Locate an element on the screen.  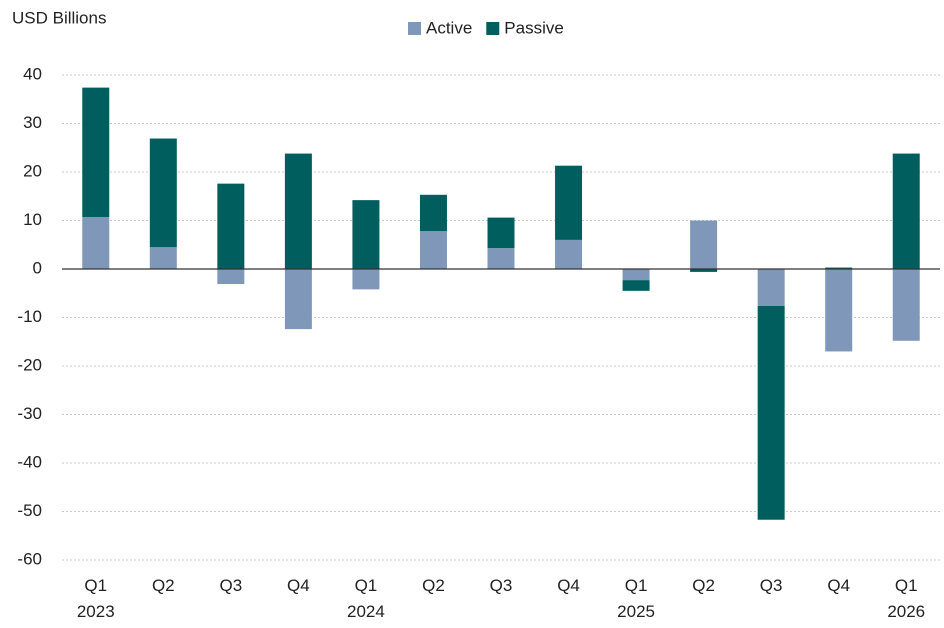
y-tick-label: -10 is located at coordinates (29, 316).